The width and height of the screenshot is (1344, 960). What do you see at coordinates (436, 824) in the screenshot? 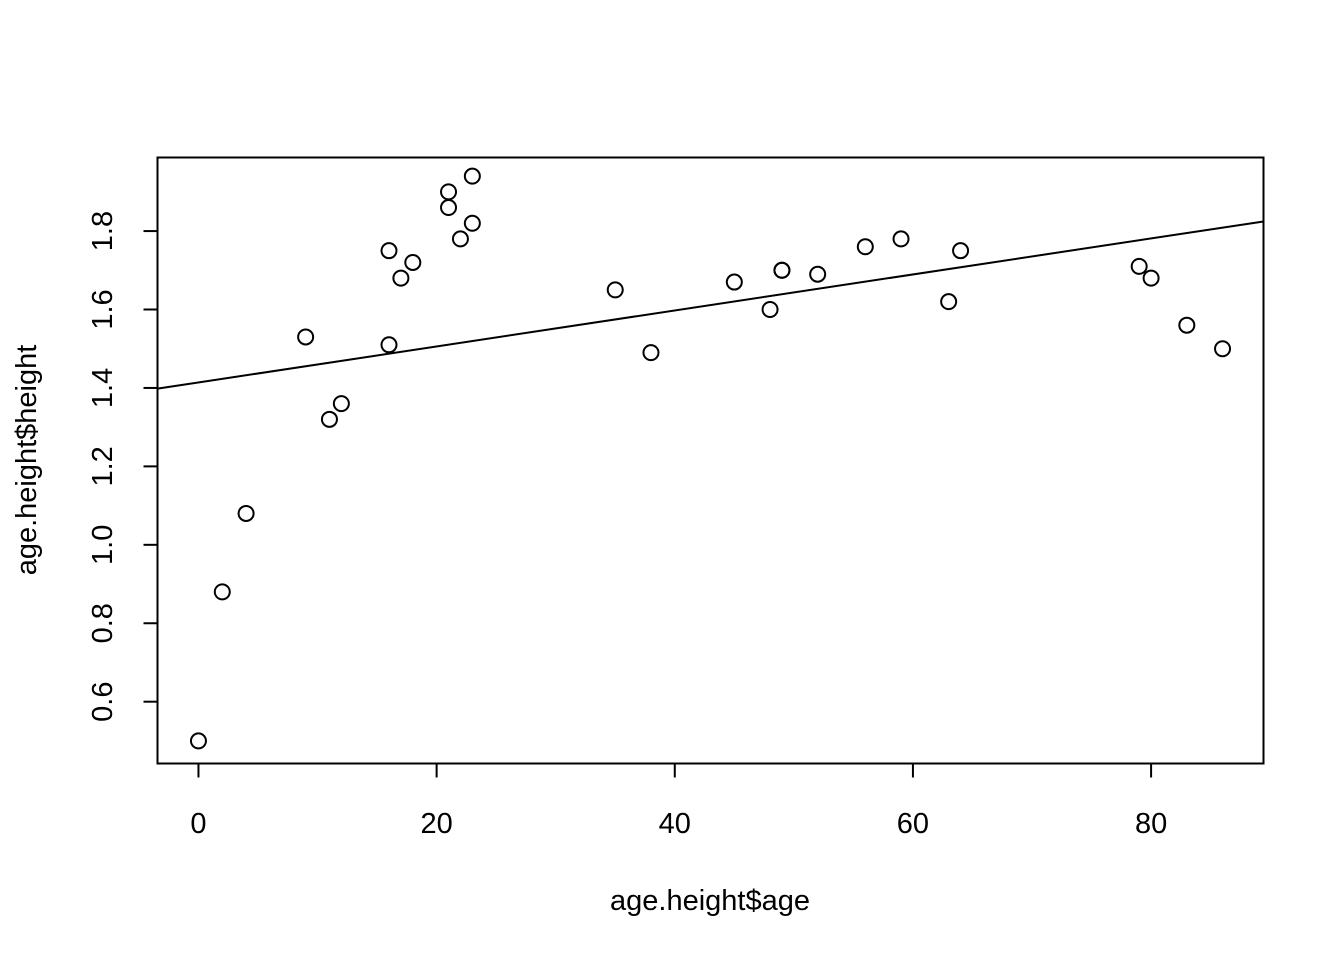
I see `x-tick-label: 20` at bounding box center [436, 824].